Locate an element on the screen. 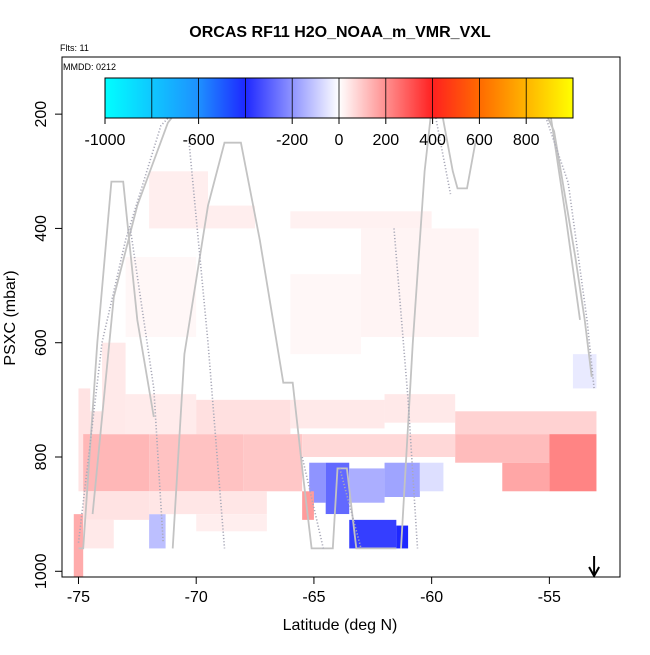 This screenshot has width=650, height=655. x-tick-label: -60 is located at coordinates (431, 597).